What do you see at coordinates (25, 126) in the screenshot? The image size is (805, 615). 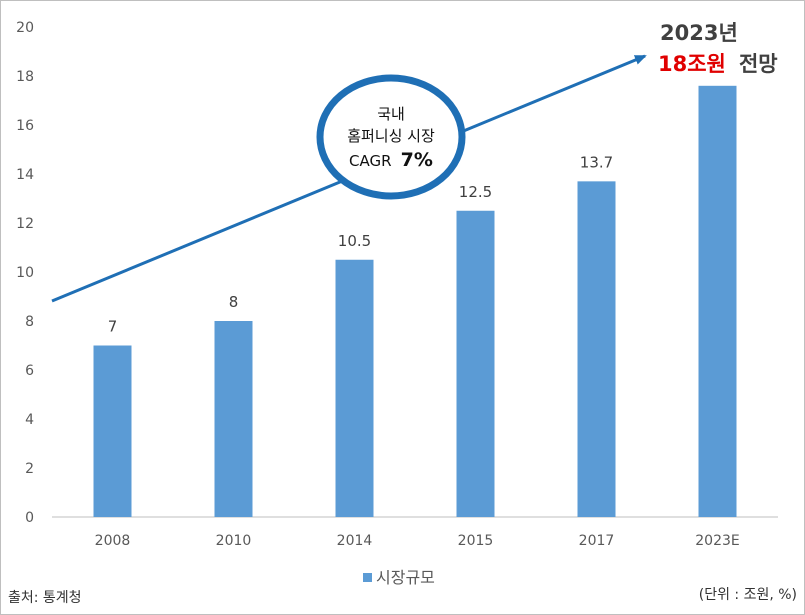 I see `y-tick-label: 16` at bounding box center [25, 126].